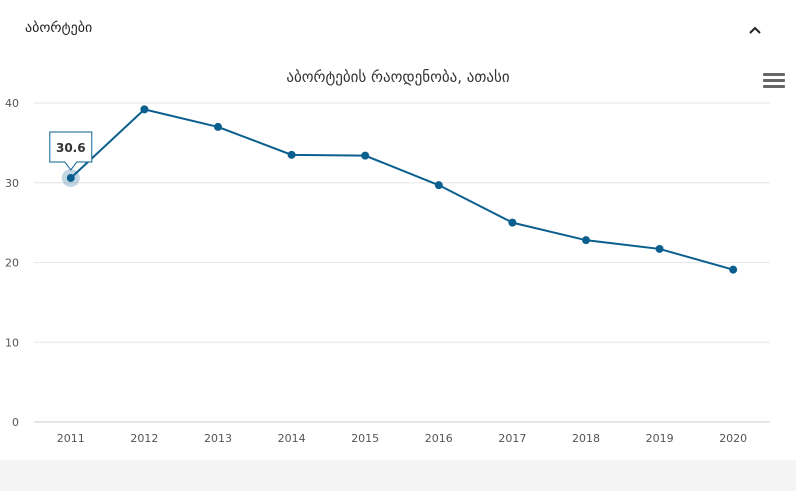 The height and width of the screenshot is (491, 796). What do you see at coordinates (12, 103) in the screenshot?
I see `y-tick-label: 40` at bounding box center [12, 103].